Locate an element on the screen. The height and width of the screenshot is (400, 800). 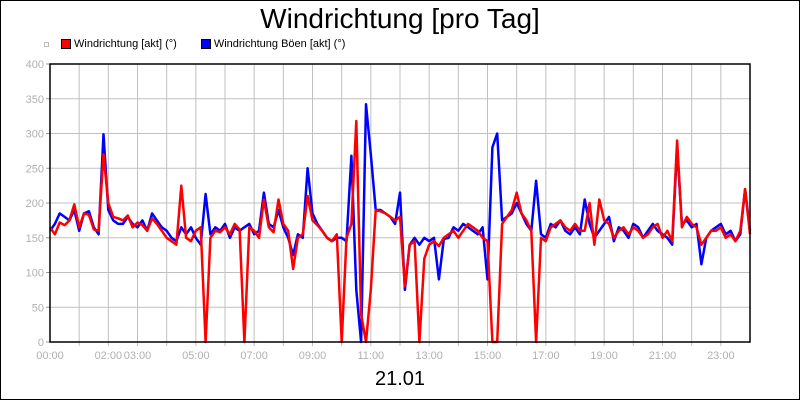
x-tick-label: 23:00 is located at coordinates (721, 356).